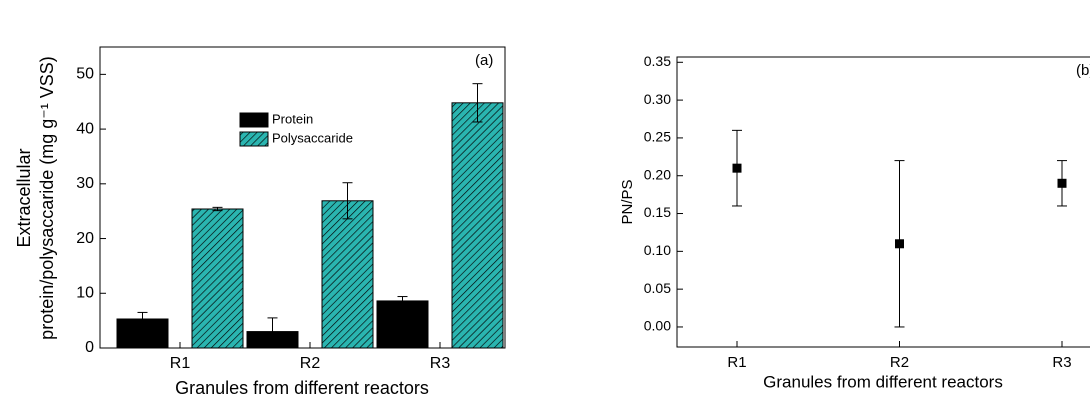 This screenshot has width=1090, height=403. What do you see at coordinates (89, 347) in the screenshot?
I see `y-tick-label: 0` at bounding box center [89, 347].